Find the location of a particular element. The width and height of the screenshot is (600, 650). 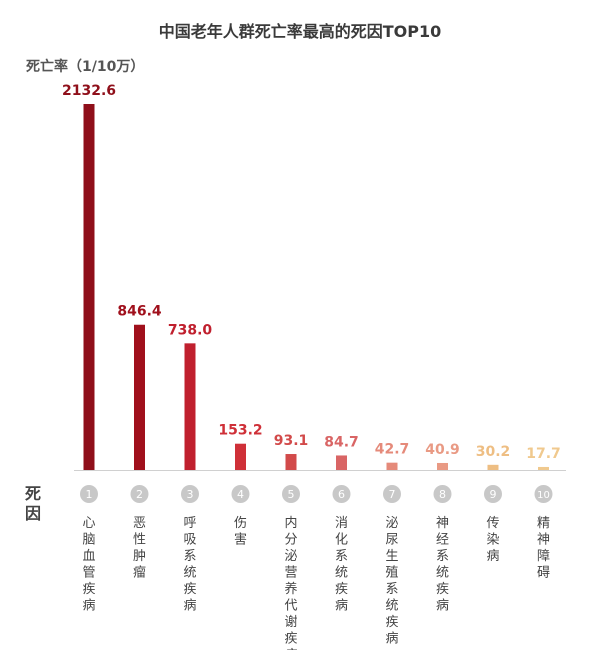

tick-label: 碍 is located at coordinates (543, 573).